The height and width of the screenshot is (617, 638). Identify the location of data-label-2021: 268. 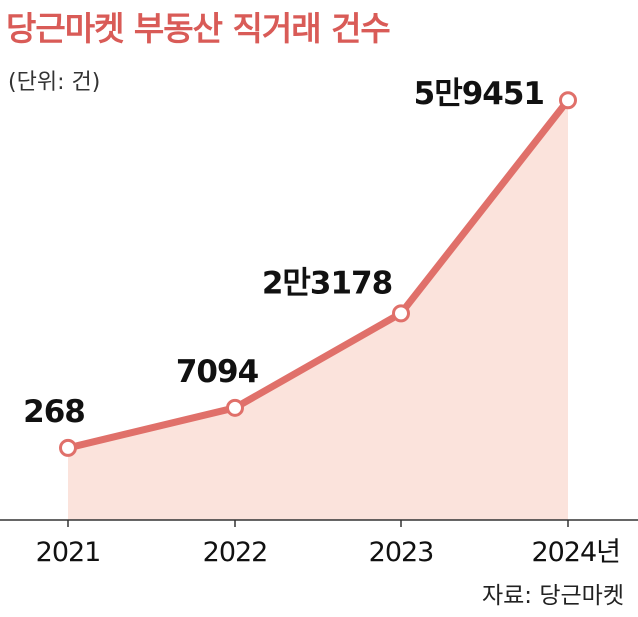
(54, 412).